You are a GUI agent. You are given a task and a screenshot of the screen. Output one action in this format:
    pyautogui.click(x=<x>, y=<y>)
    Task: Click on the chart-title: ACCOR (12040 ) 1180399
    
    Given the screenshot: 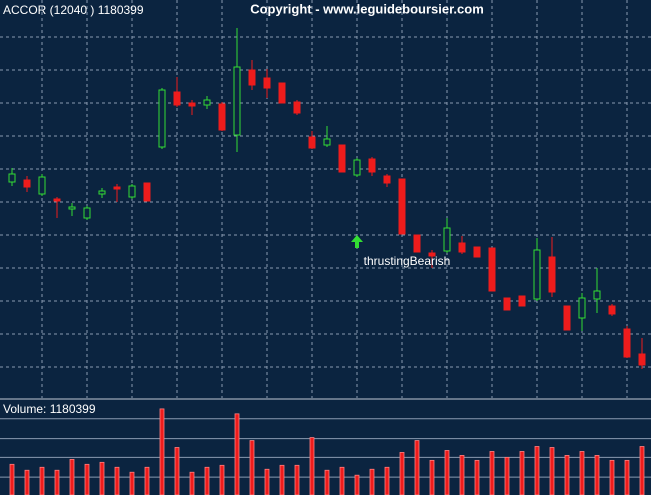 What is the action you would take?
    pyautogui.click(x=73, y=10)
    